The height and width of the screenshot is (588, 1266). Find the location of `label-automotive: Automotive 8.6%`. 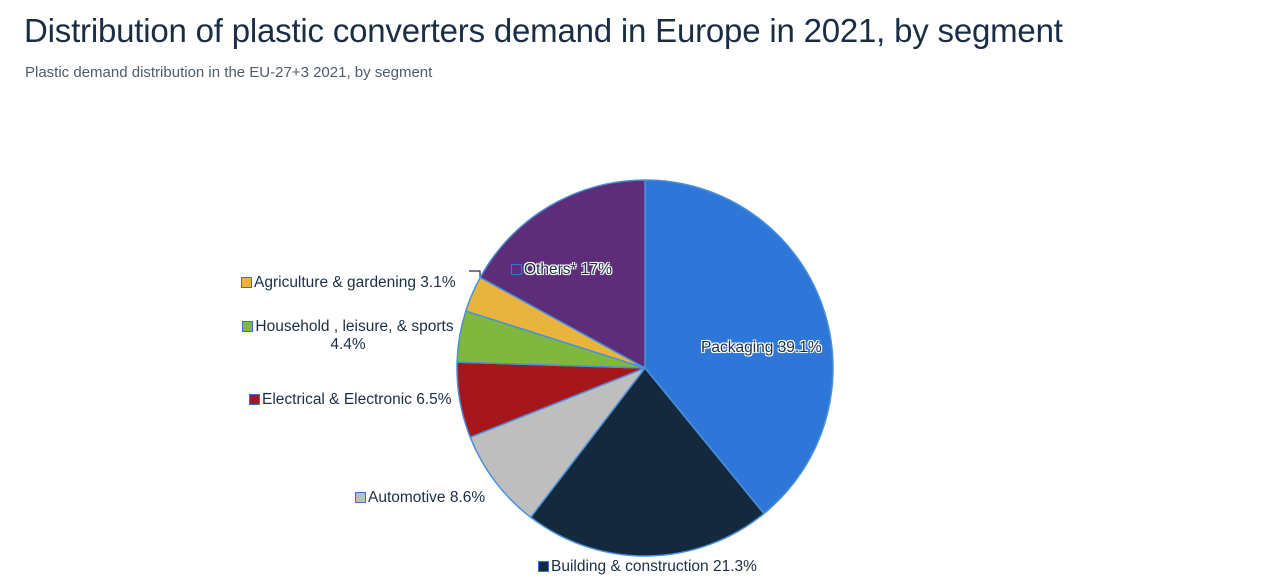

label-automotive: Automotive 8.6% is located at coordinates (420, 498).